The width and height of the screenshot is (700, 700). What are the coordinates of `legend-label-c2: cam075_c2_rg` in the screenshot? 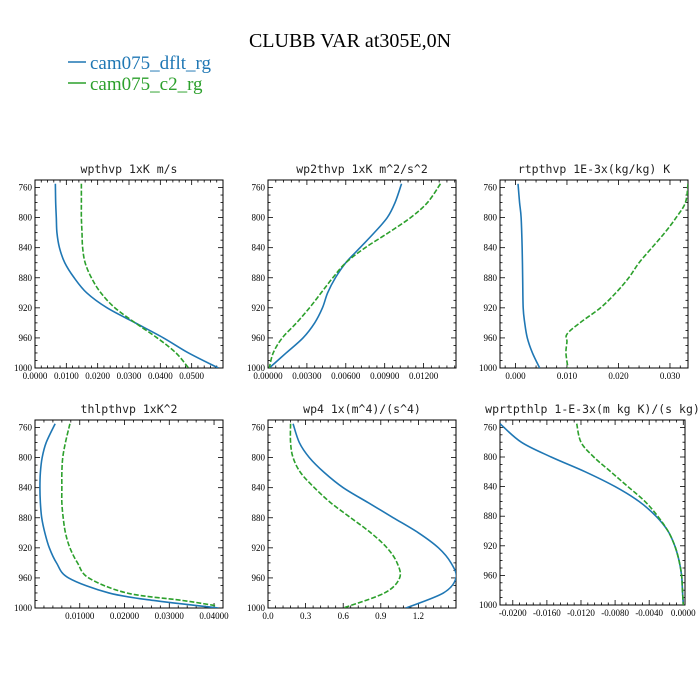 It's located at (146, 84).